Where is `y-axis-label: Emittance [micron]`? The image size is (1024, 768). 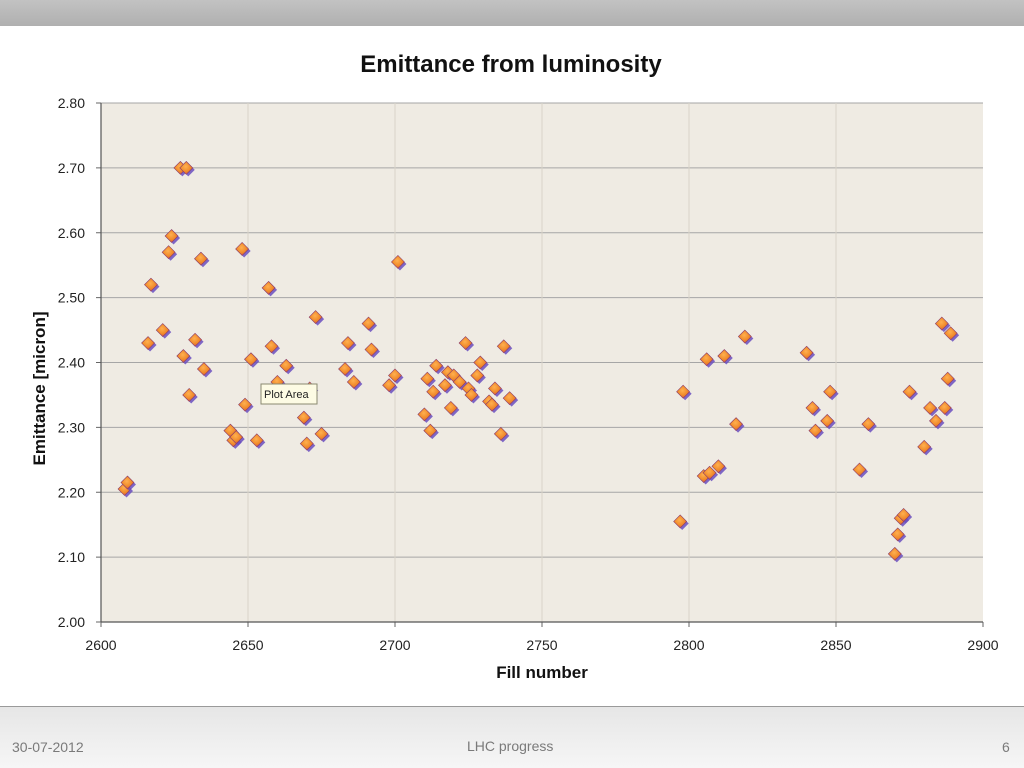 y-axis-label: Emittance [micron] is located at coordinates (39, 389).